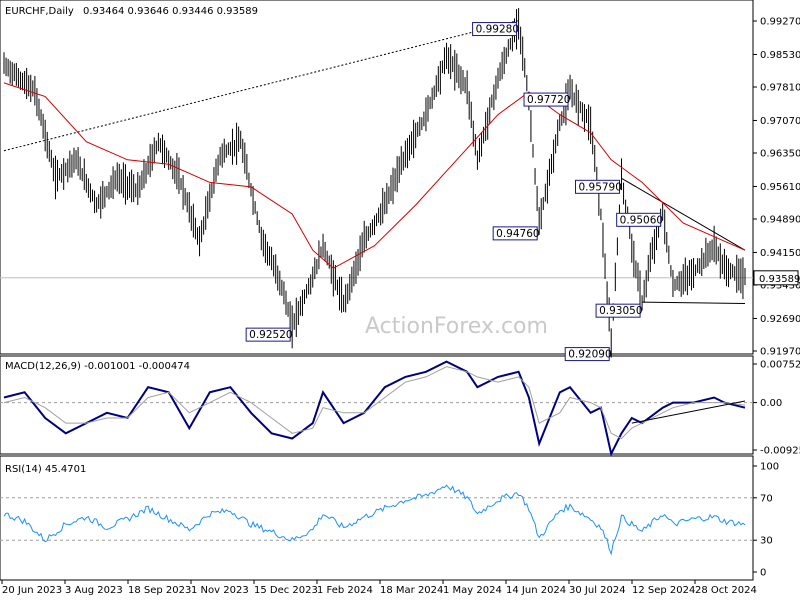  Describe the element at coordinates (159, 590) in the screenshot. I see `date-tick-label: 18 Sep 2023` at that location.